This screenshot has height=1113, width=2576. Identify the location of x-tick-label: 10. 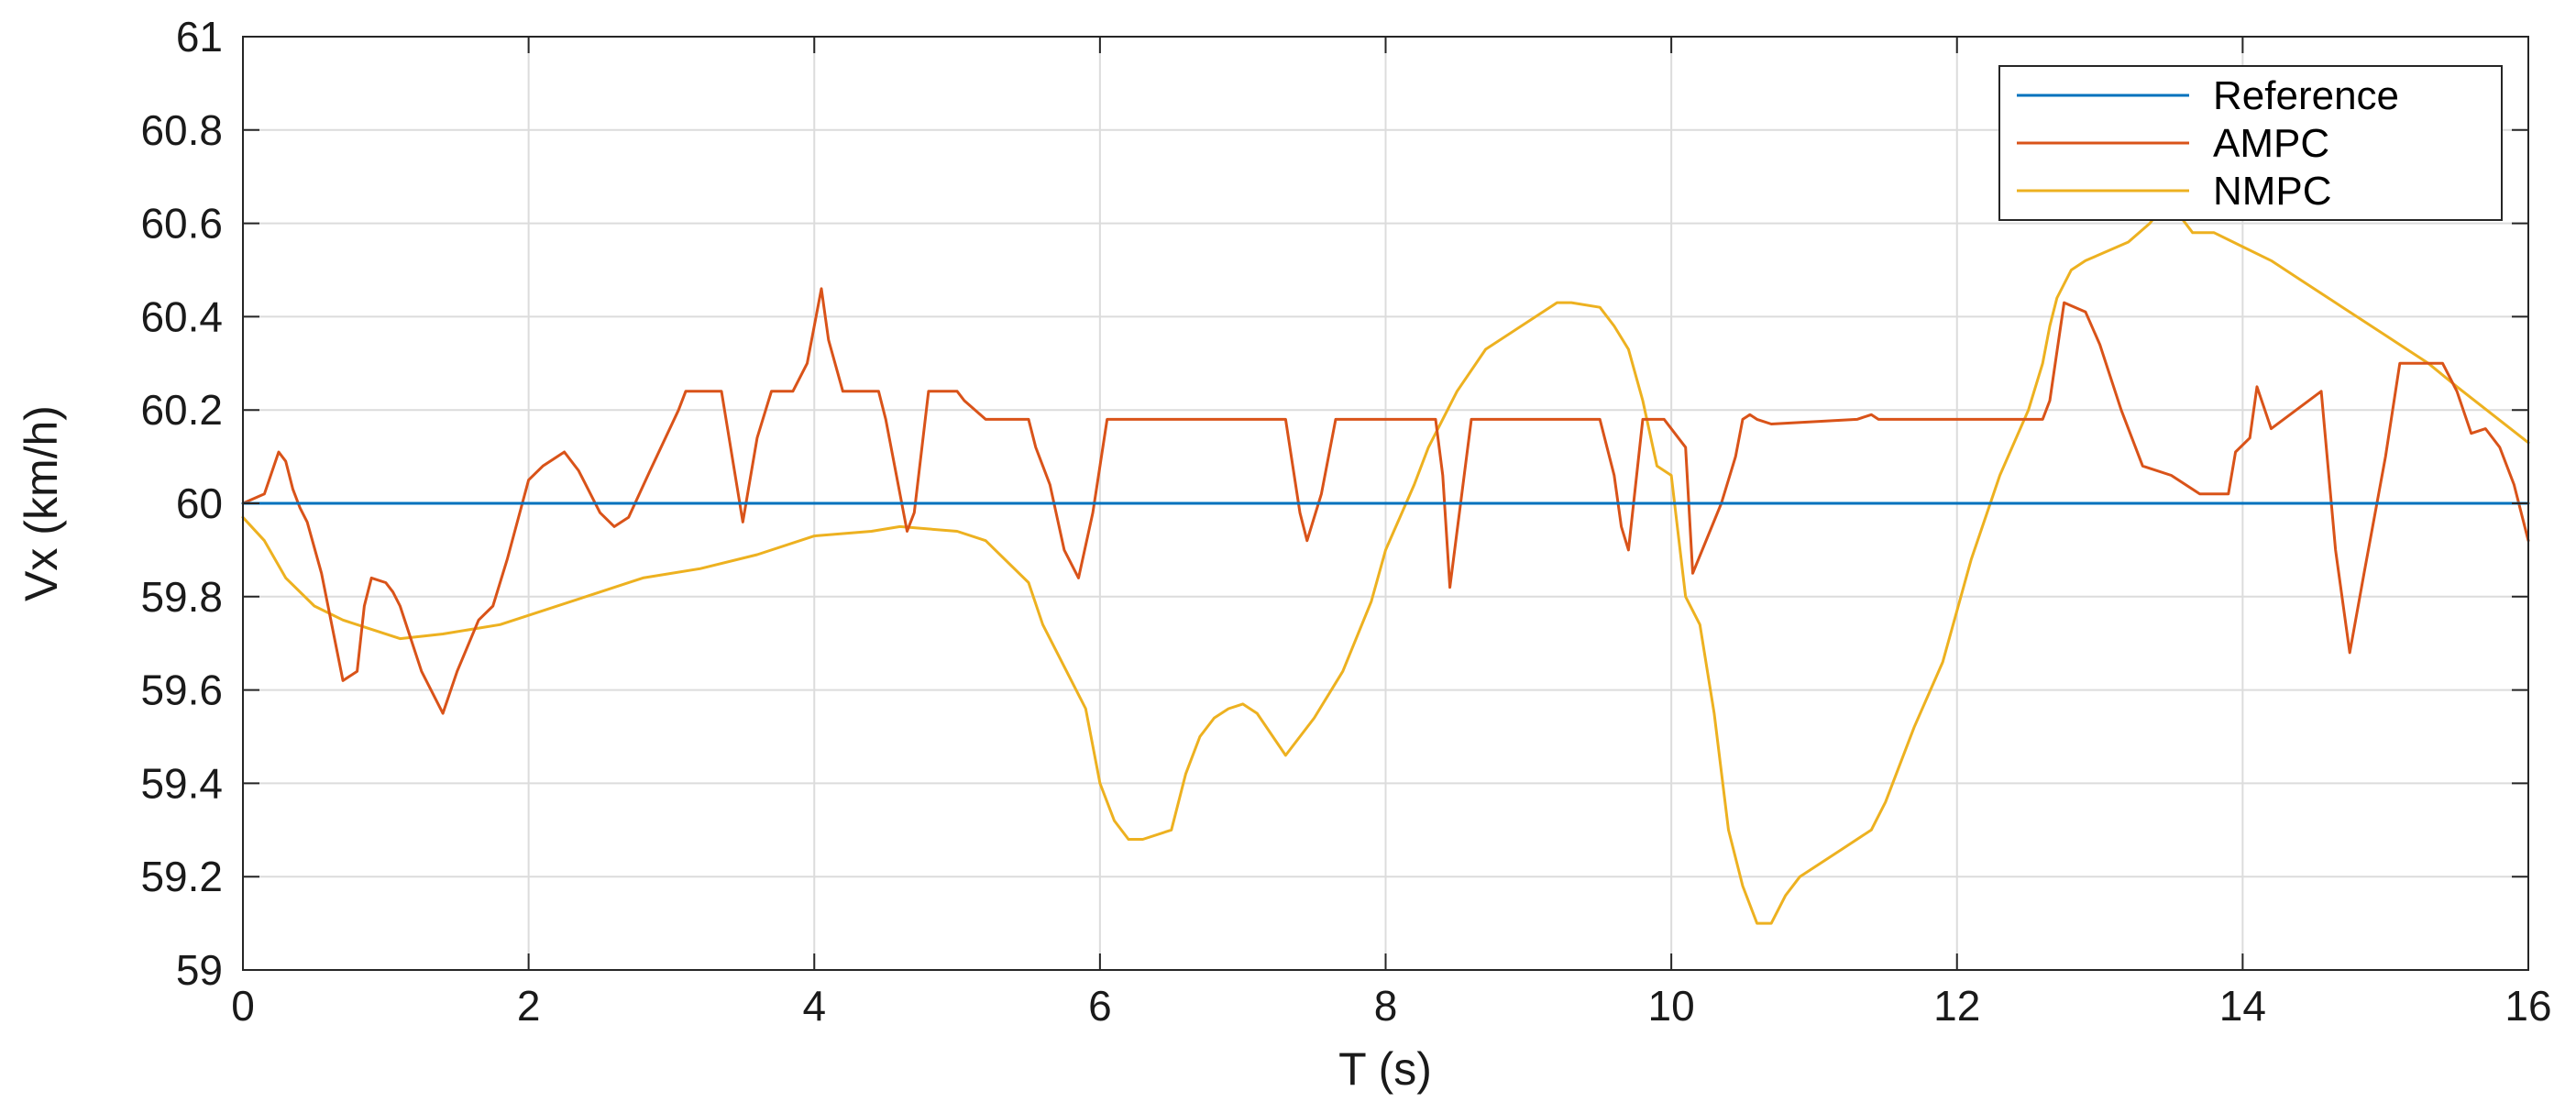
(1671, 1006).